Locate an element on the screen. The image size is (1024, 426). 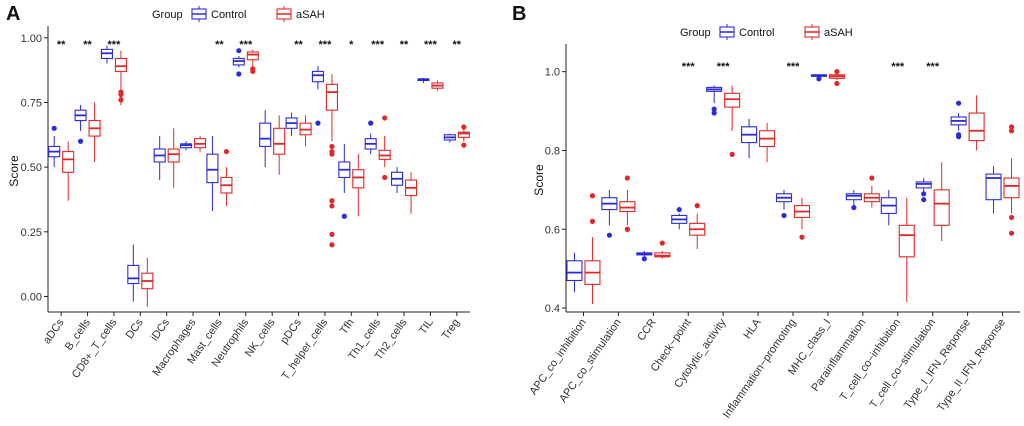
panel-b-x-tick-label: Type_I_IFN_Reponse is located at coordinates (937, 364).